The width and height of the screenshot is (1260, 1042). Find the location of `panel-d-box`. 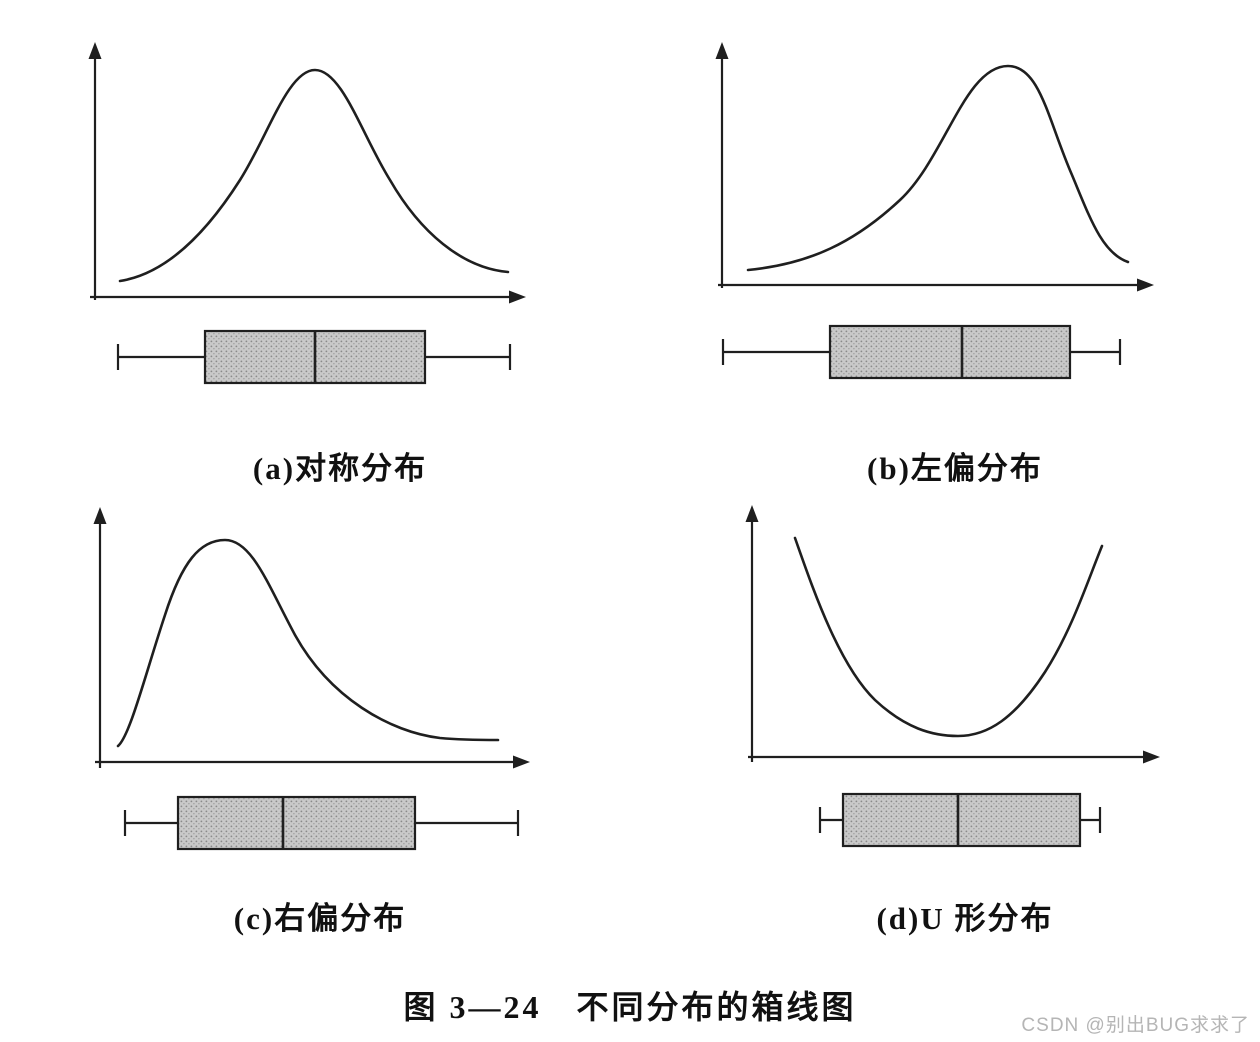

panel-d-box is located at coordinates (961, 820).